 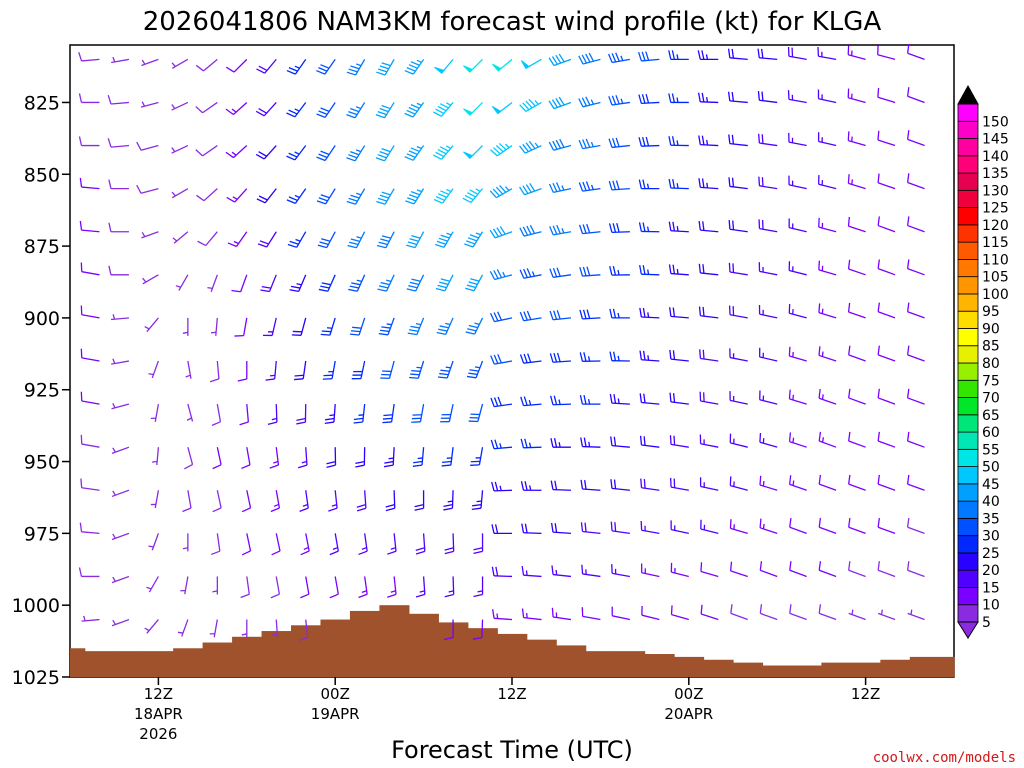 What do you see at coordinates (158, 694) in the screenshot?
I see `x-tick-label: 12Z` at bounding box center [158, 694].